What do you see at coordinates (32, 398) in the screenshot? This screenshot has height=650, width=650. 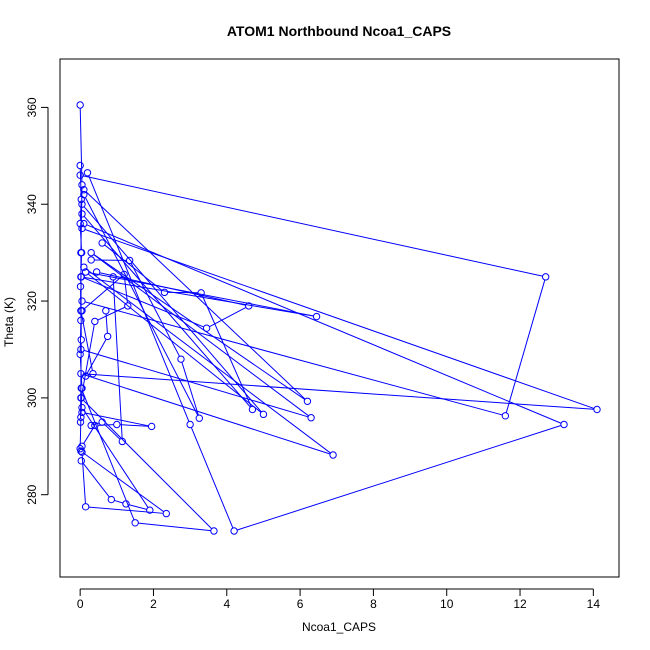 I see `y-tick-label: 300` at bounding box center [32, 398].